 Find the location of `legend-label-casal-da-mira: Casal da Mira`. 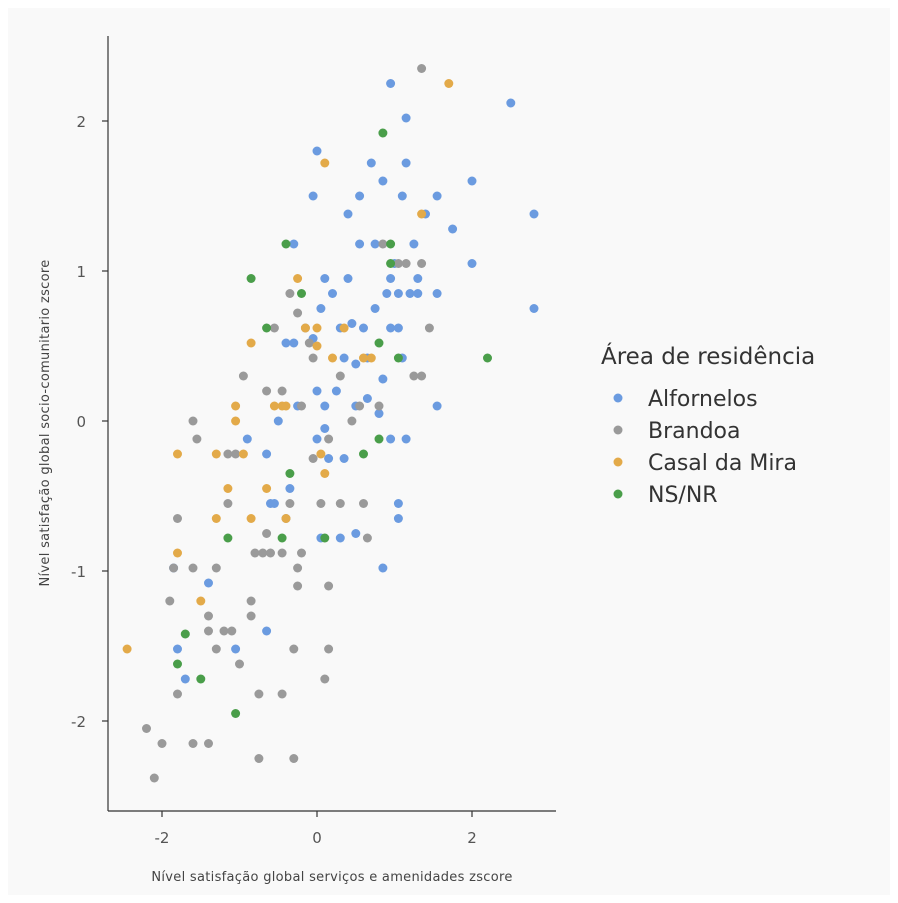

legend-label-casal-da-mira: Casal da Mira is located at coordinates (722, 463).